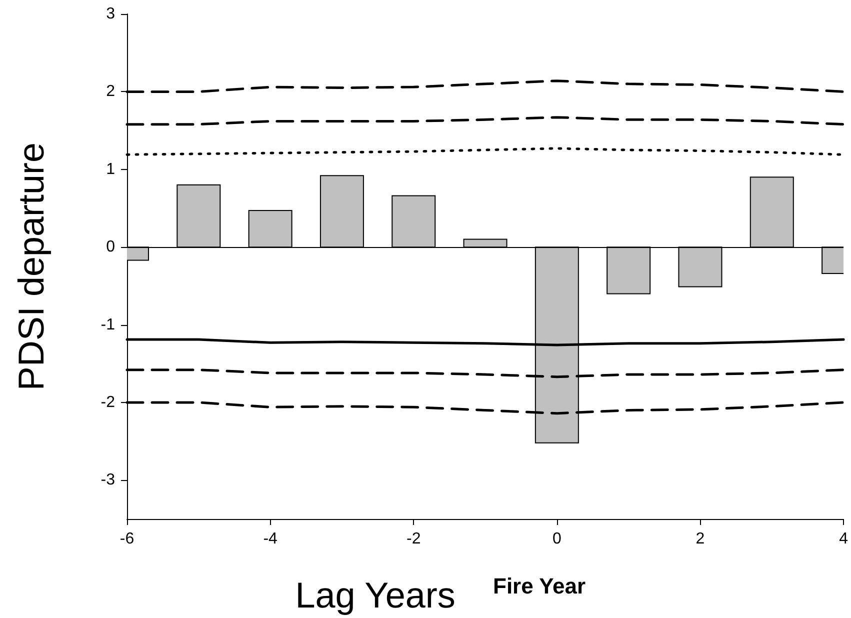 The width and height of the screenshot is (851, 618). I want to click on x-tick-label: 4, so click(843, 539).